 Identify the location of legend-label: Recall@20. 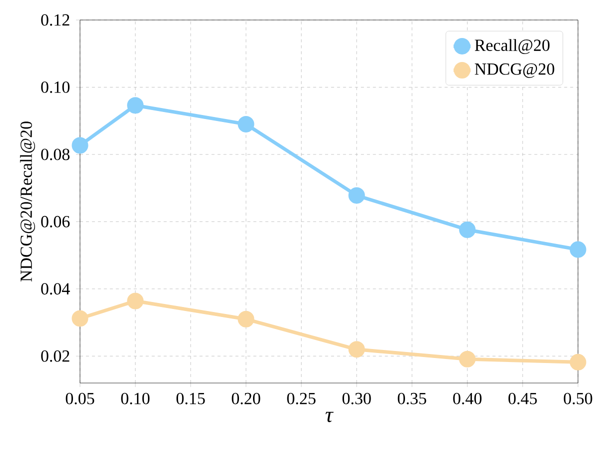
(512, 46).